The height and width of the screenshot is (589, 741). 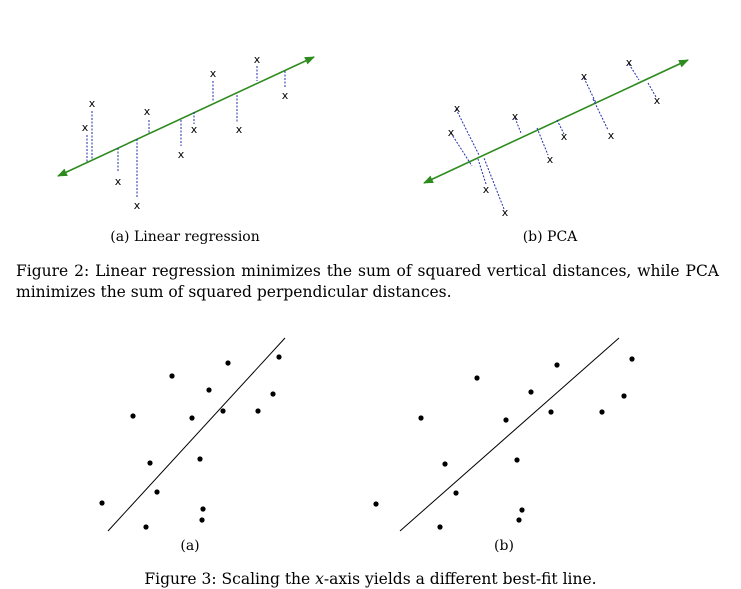 I want to click on regression-line, so click(x=186, y=116).